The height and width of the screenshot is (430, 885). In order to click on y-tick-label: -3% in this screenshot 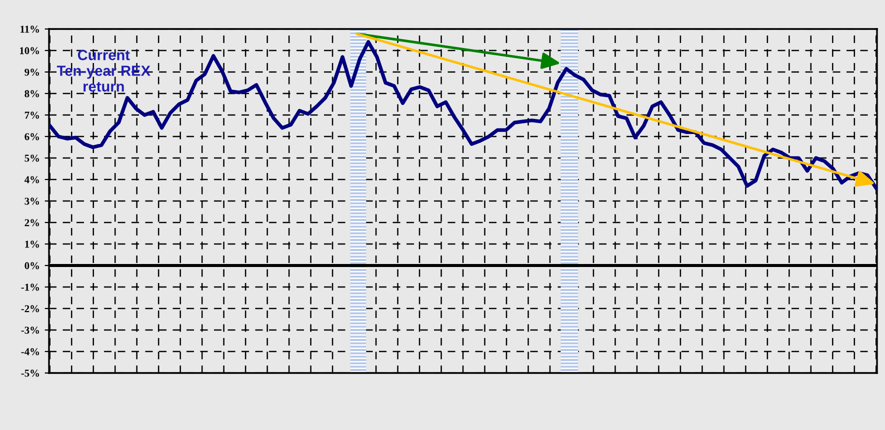, I will do `click(30, 330)`.